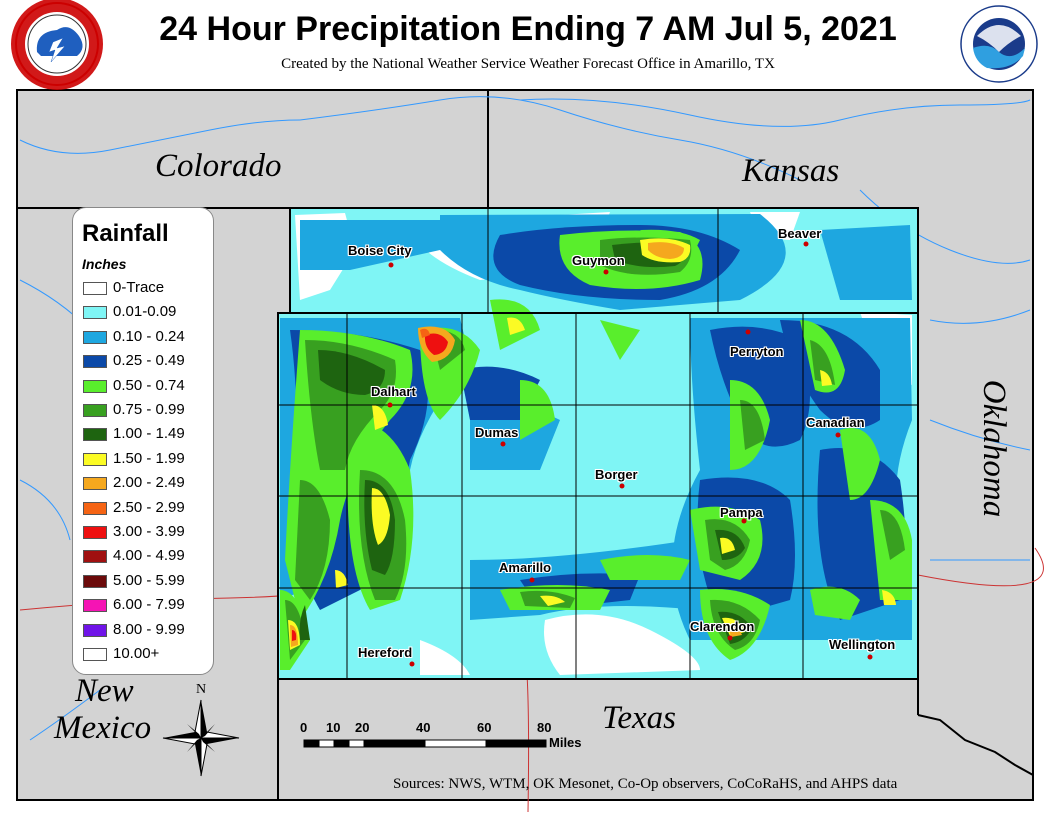 Image resolution: width=1056 pixels, height=816 pixels. Describe the element at coordinates (497, 432) in the screenshot. I see `city-label-dumas: Dumas` at that location.